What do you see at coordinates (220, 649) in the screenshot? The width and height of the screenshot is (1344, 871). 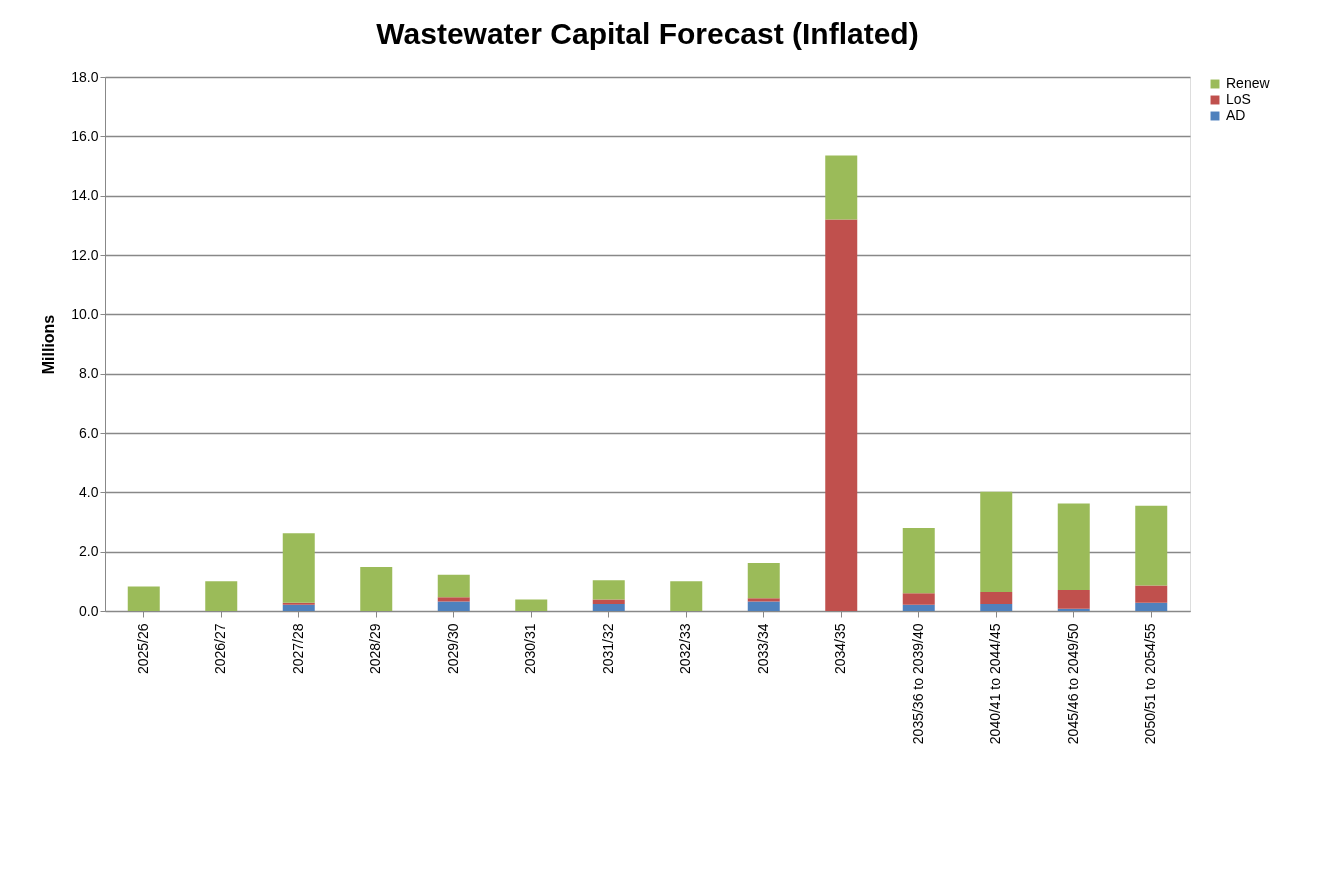 I see `x-tick-label: 2026/27` at bounding box center [220, 649].